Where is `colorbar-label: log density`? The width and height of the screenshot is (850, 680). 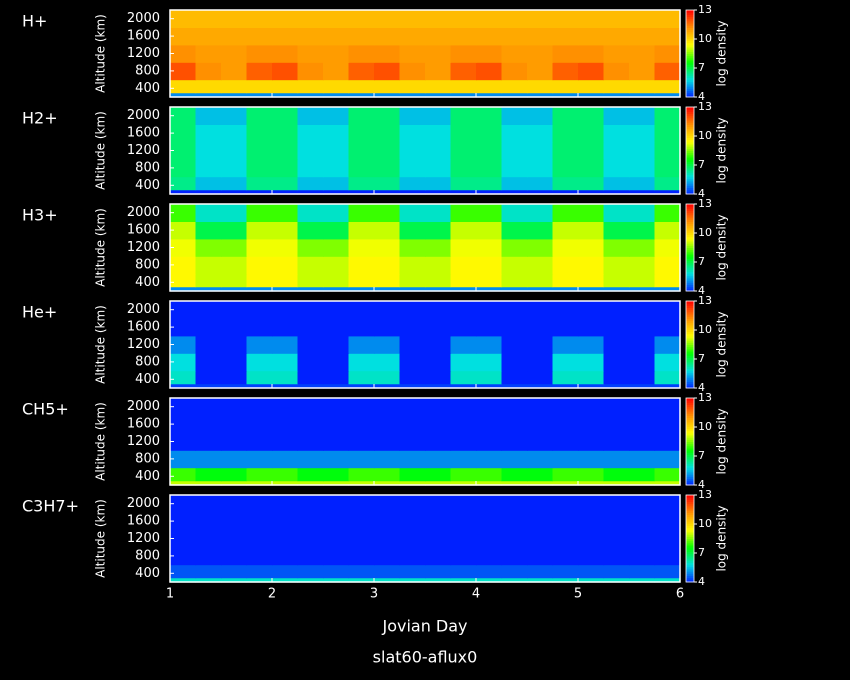 colorbar-label: log density is located at coordinates (722, 150).